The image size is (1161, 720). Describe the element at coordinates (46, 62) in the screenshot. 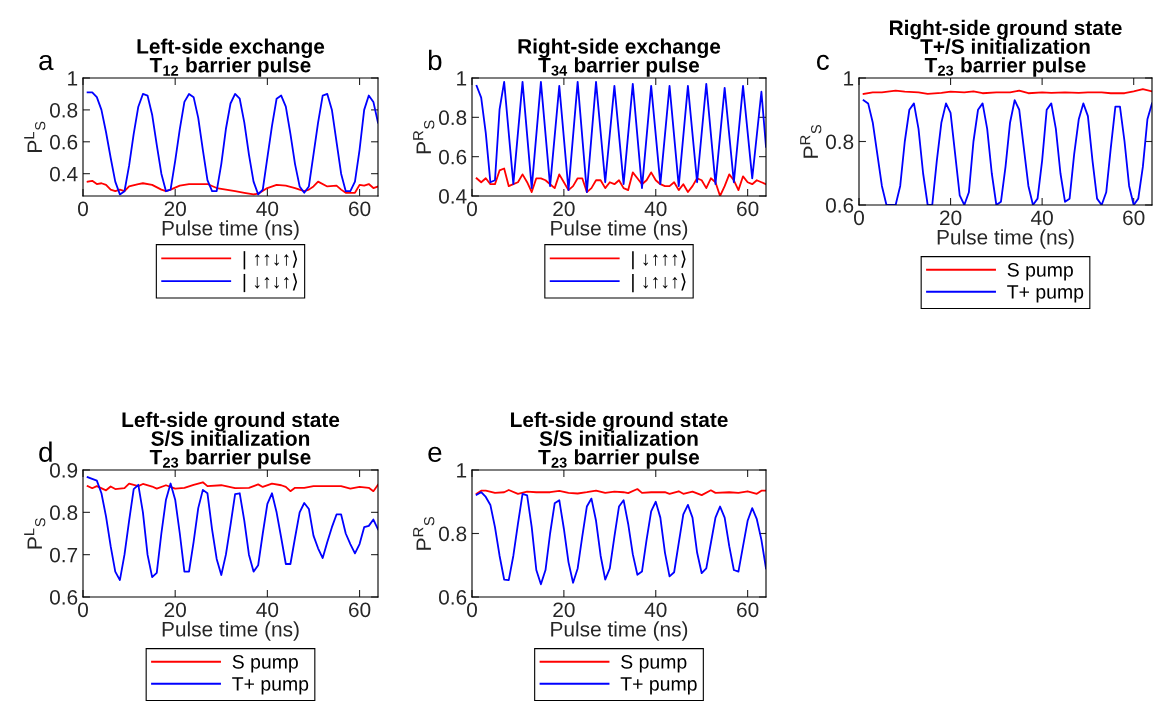

I see `text: a` at that location.